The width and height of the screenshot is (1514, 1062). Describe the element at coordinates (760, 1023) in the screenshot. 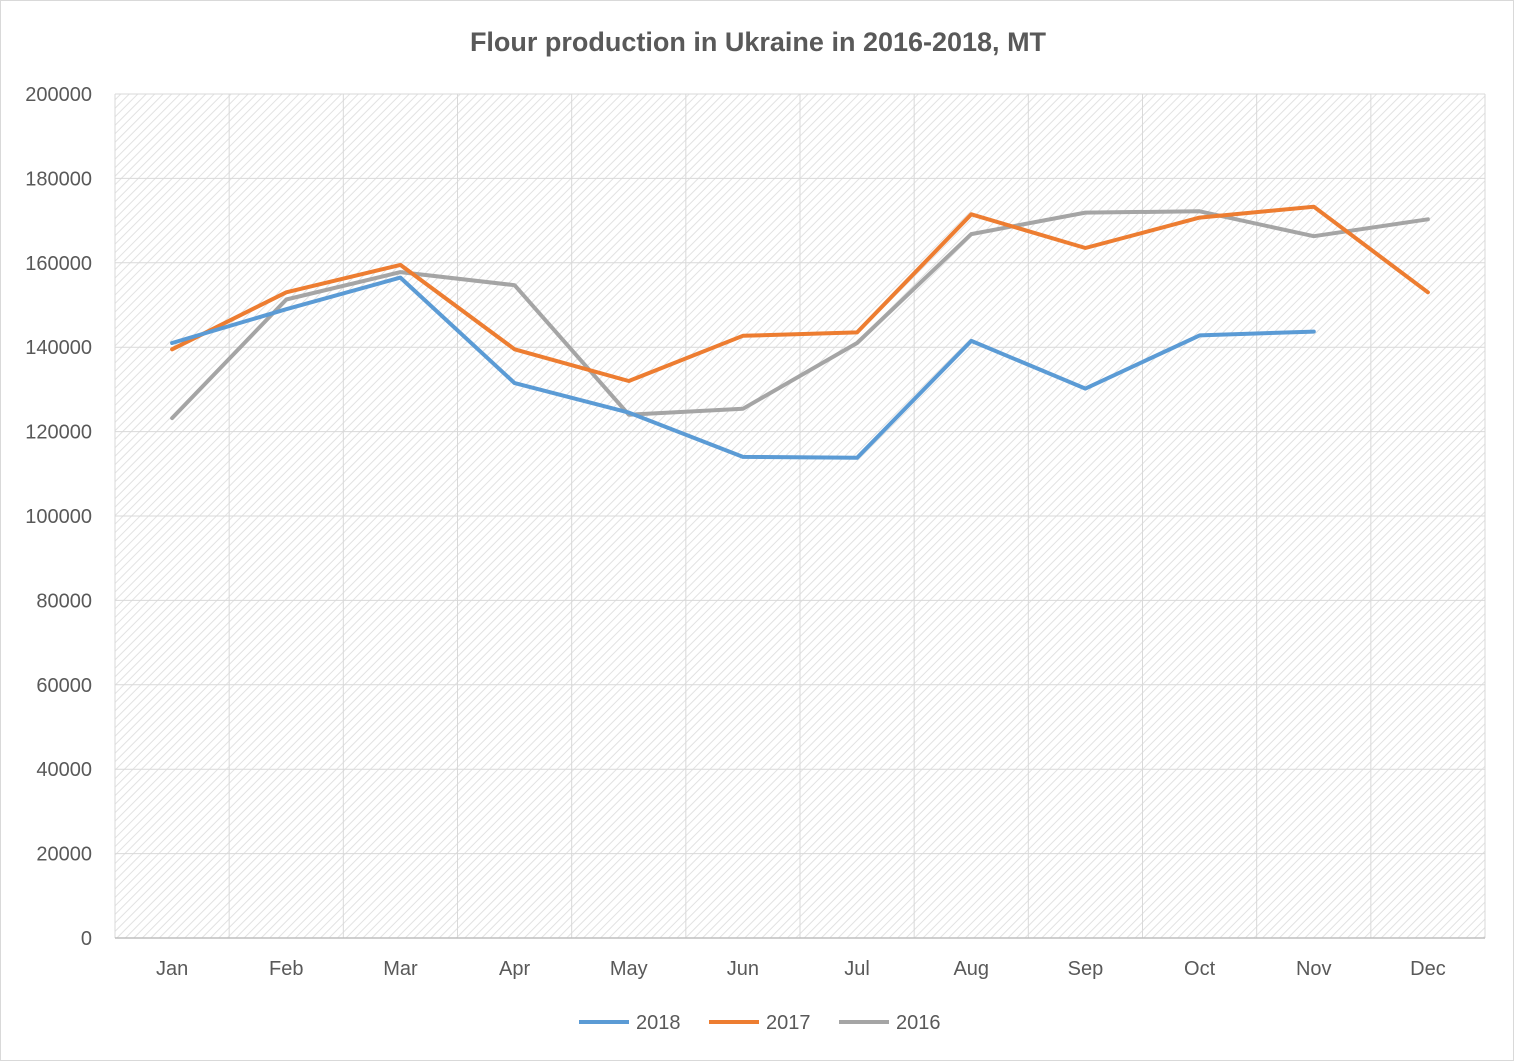

I see `legend: 2018 2017 2016` at that location.